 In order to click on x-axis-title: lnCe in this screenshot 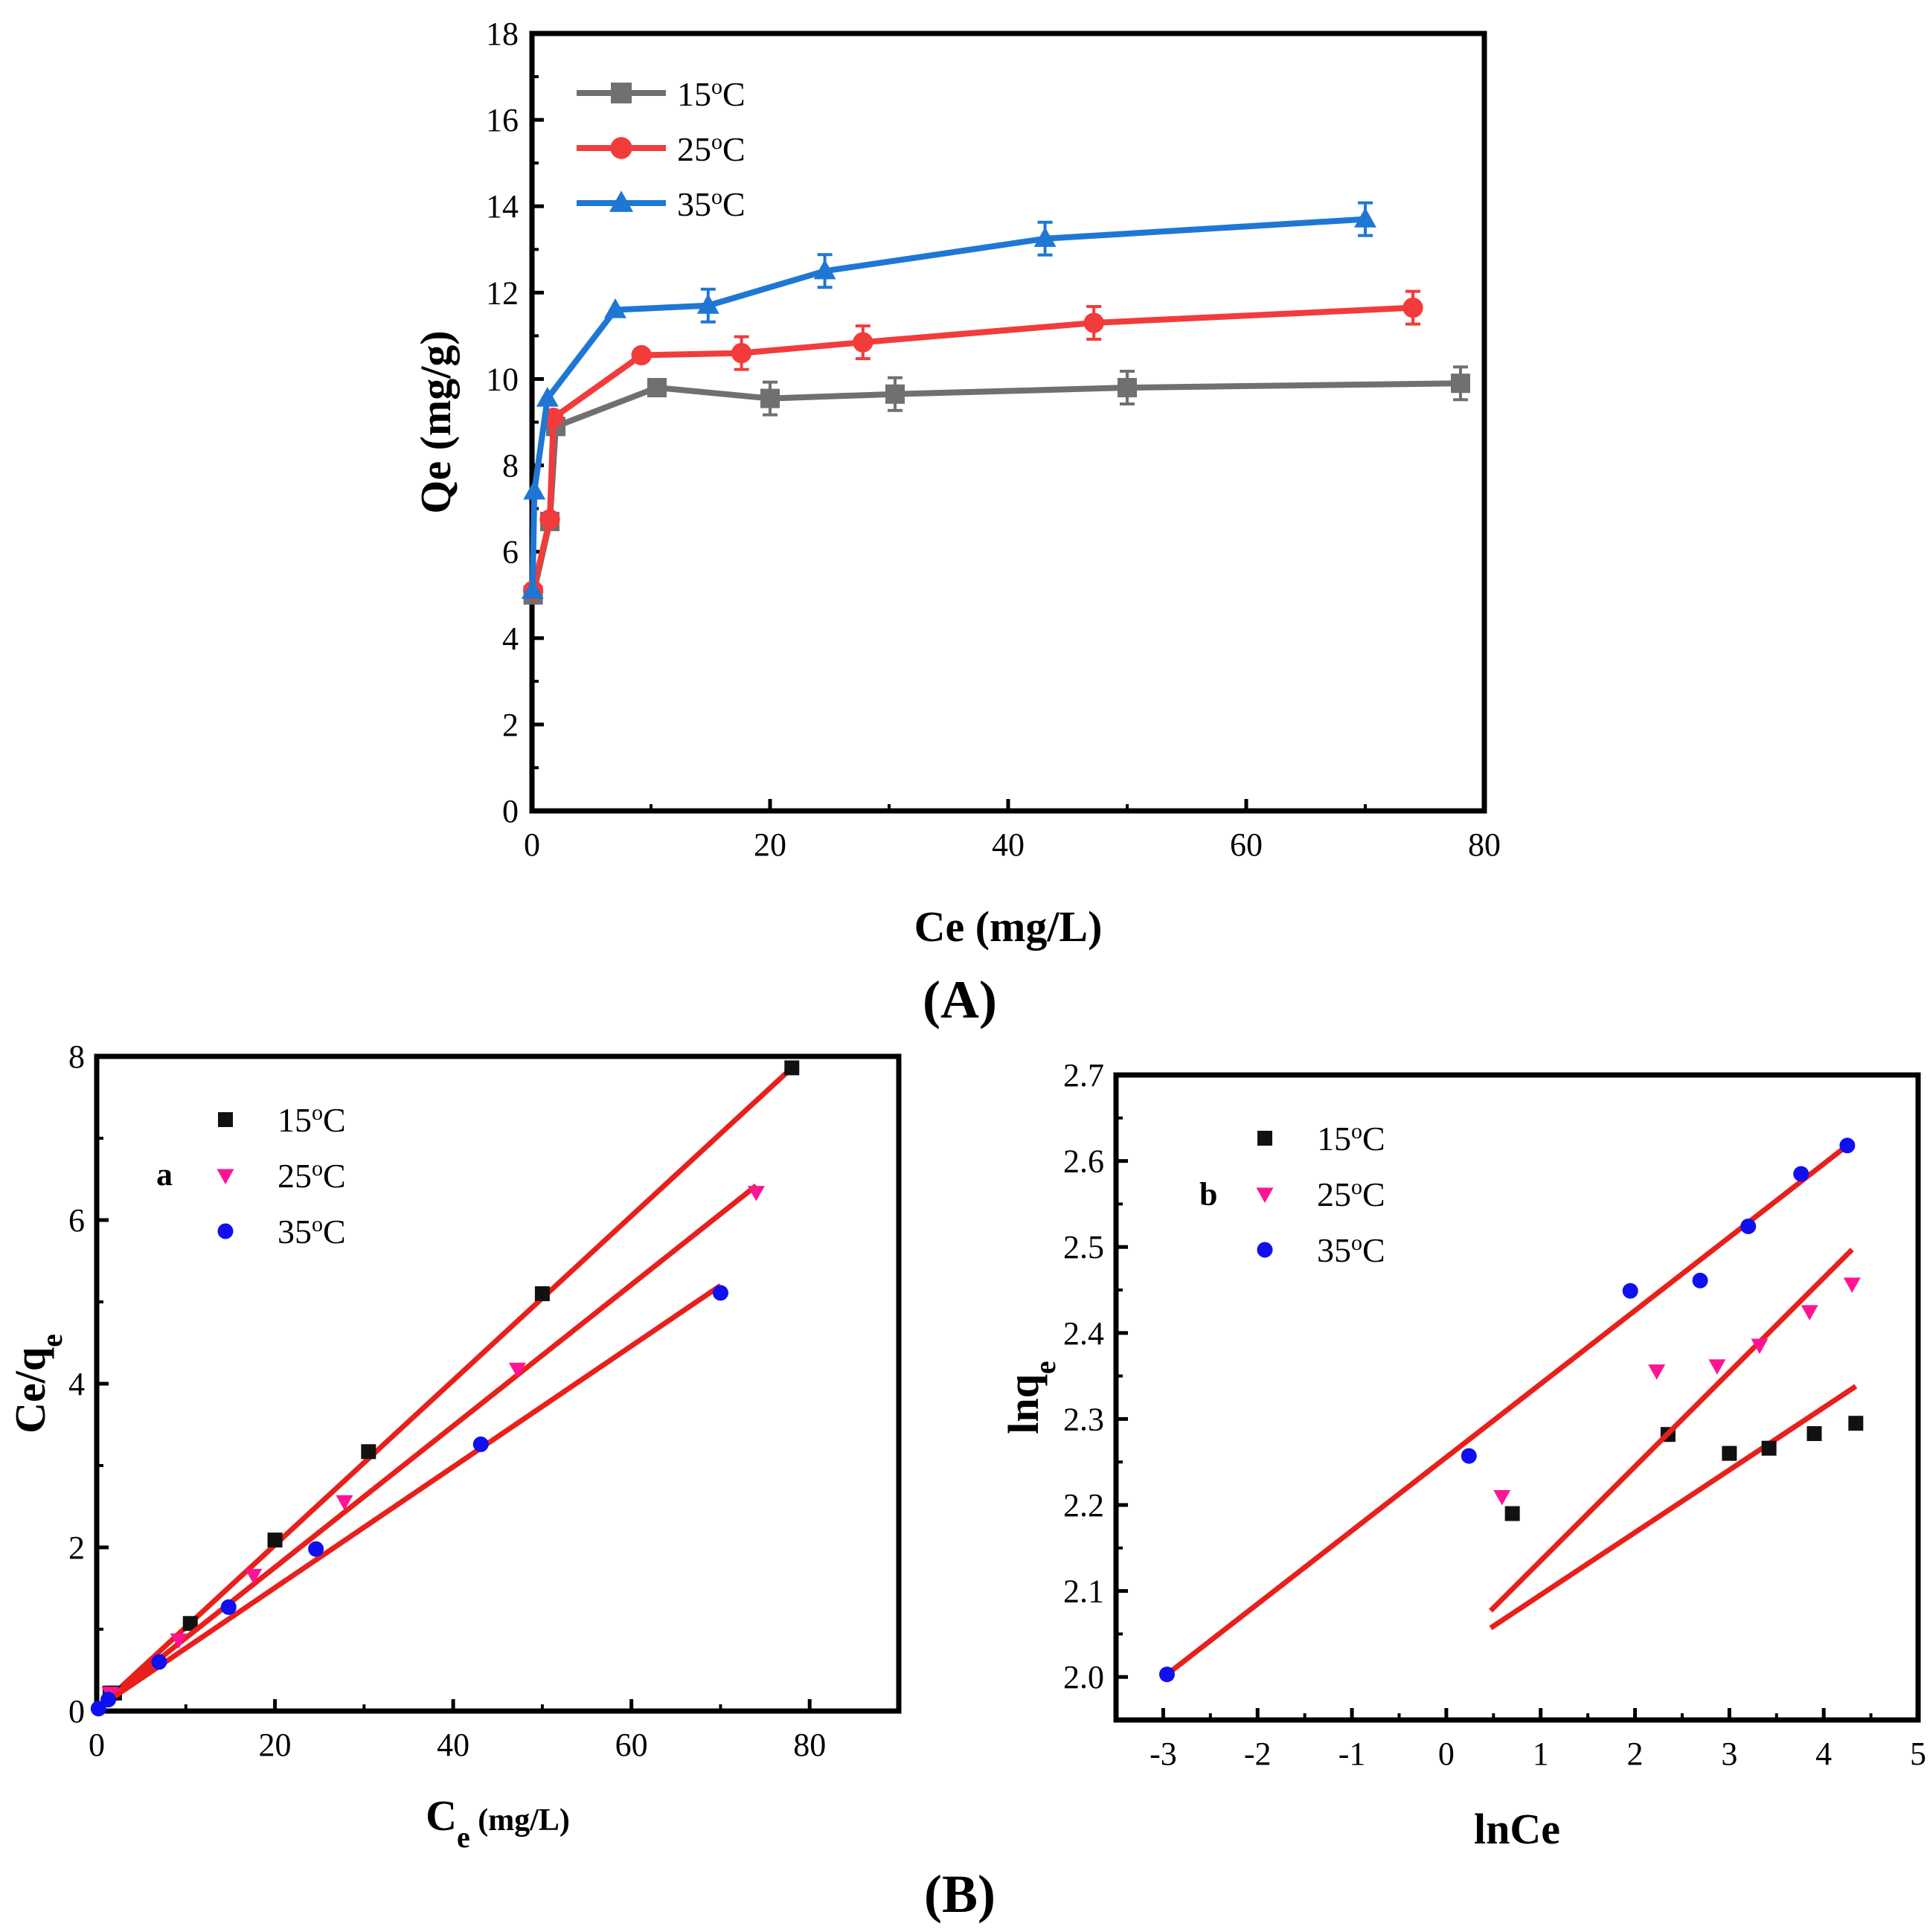, I will do `click(1517, 1829)`.